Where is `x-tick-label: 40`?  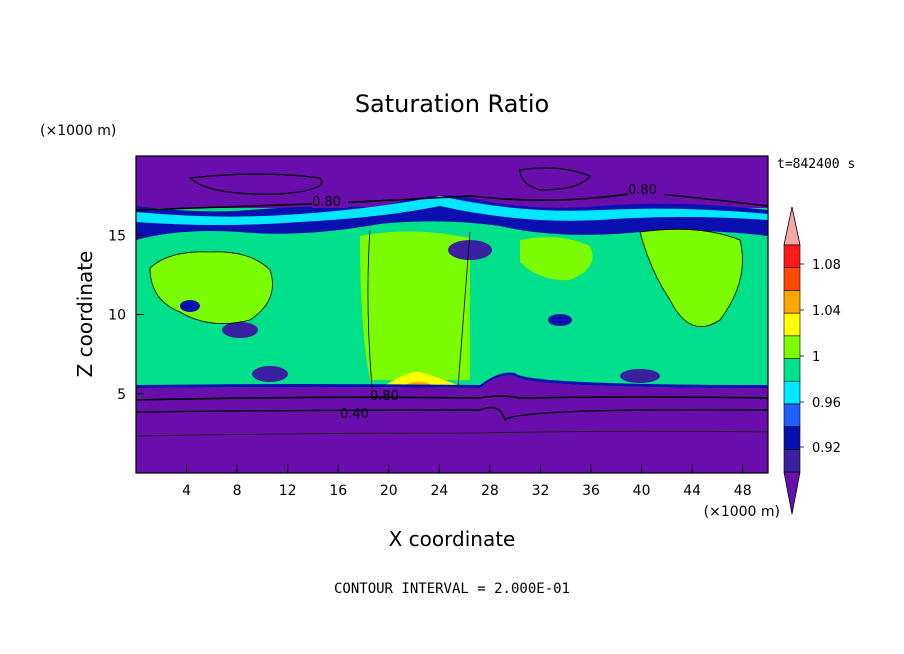 x-tick-label: 40 is located at coordinates (642, 491).